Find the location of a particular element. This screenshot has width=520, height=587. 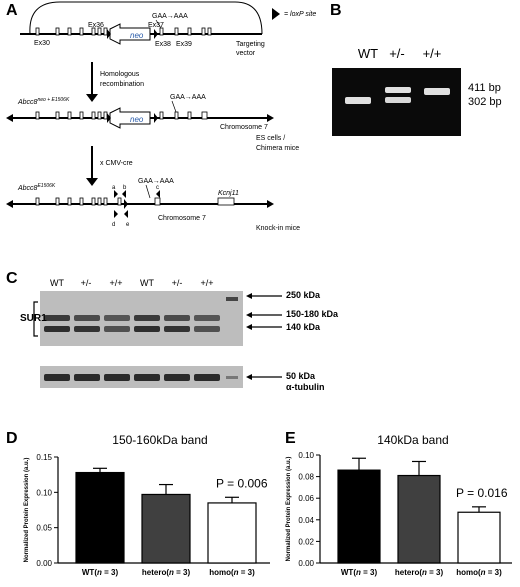

primer-d-label: d is located at coordinates (113, 225).